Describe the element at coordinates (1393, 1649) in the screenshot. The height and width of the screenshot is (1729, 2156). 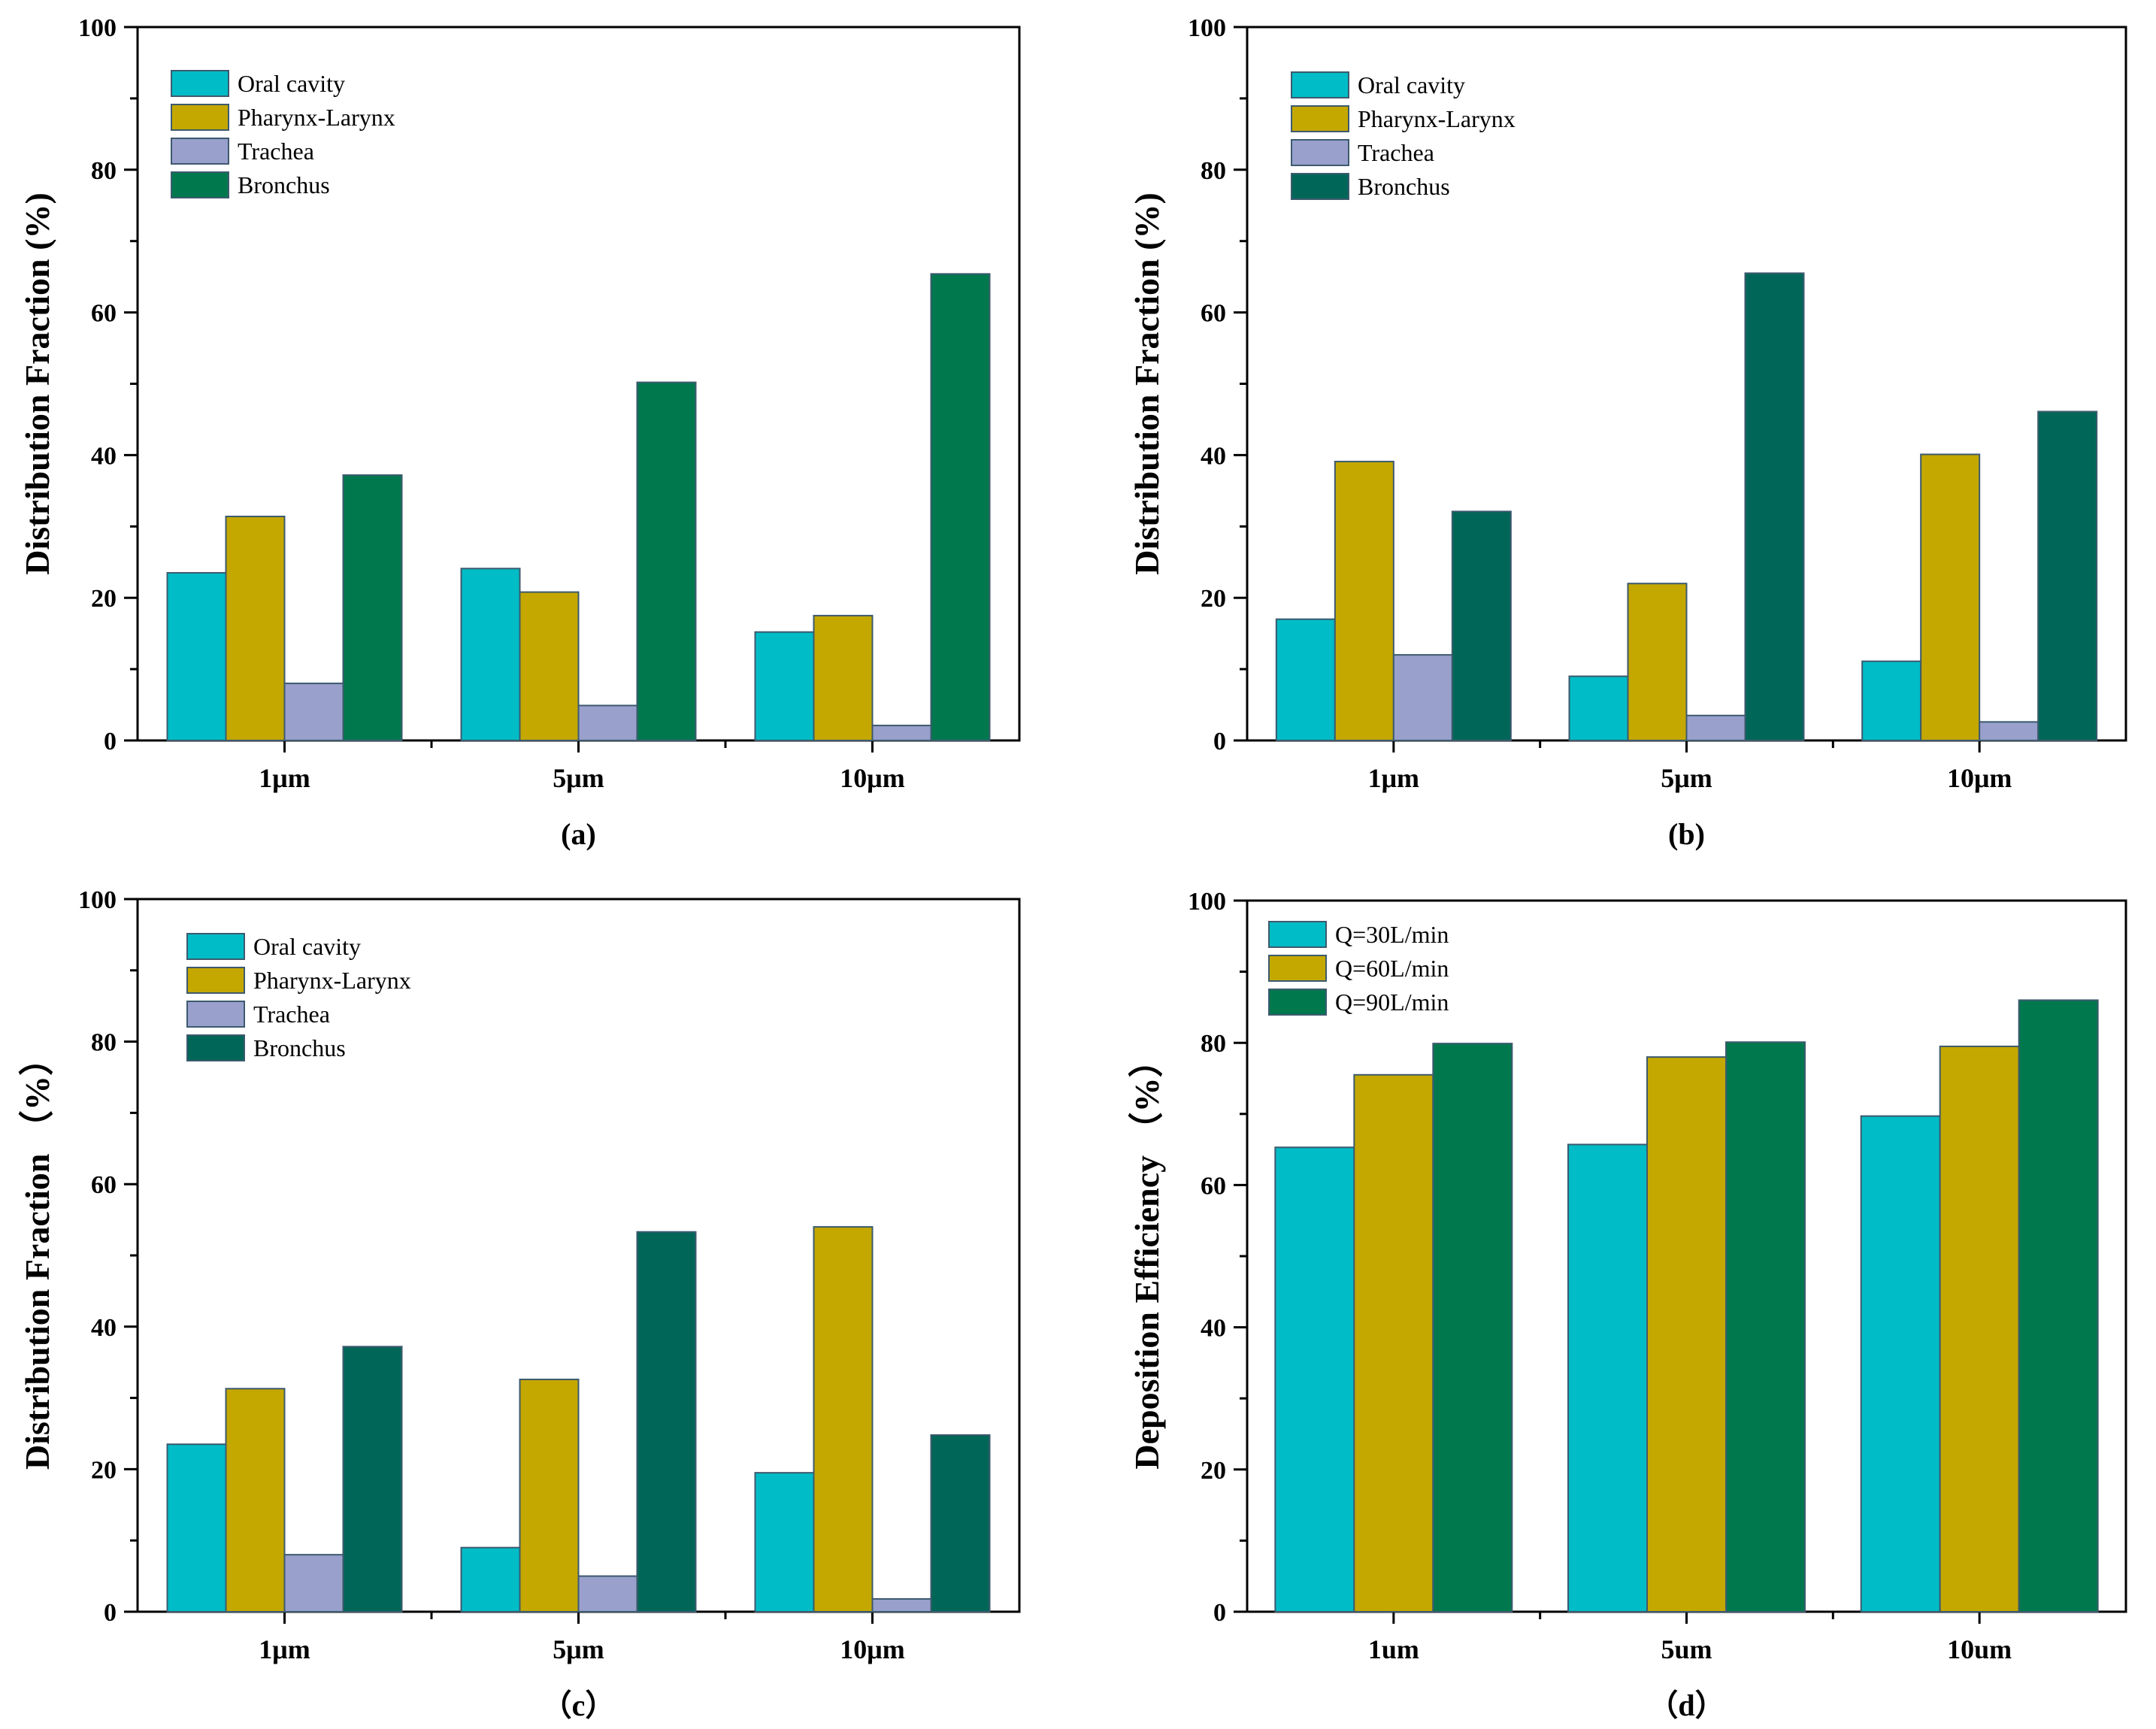
I see `x-tick-label: 1um` at that location.